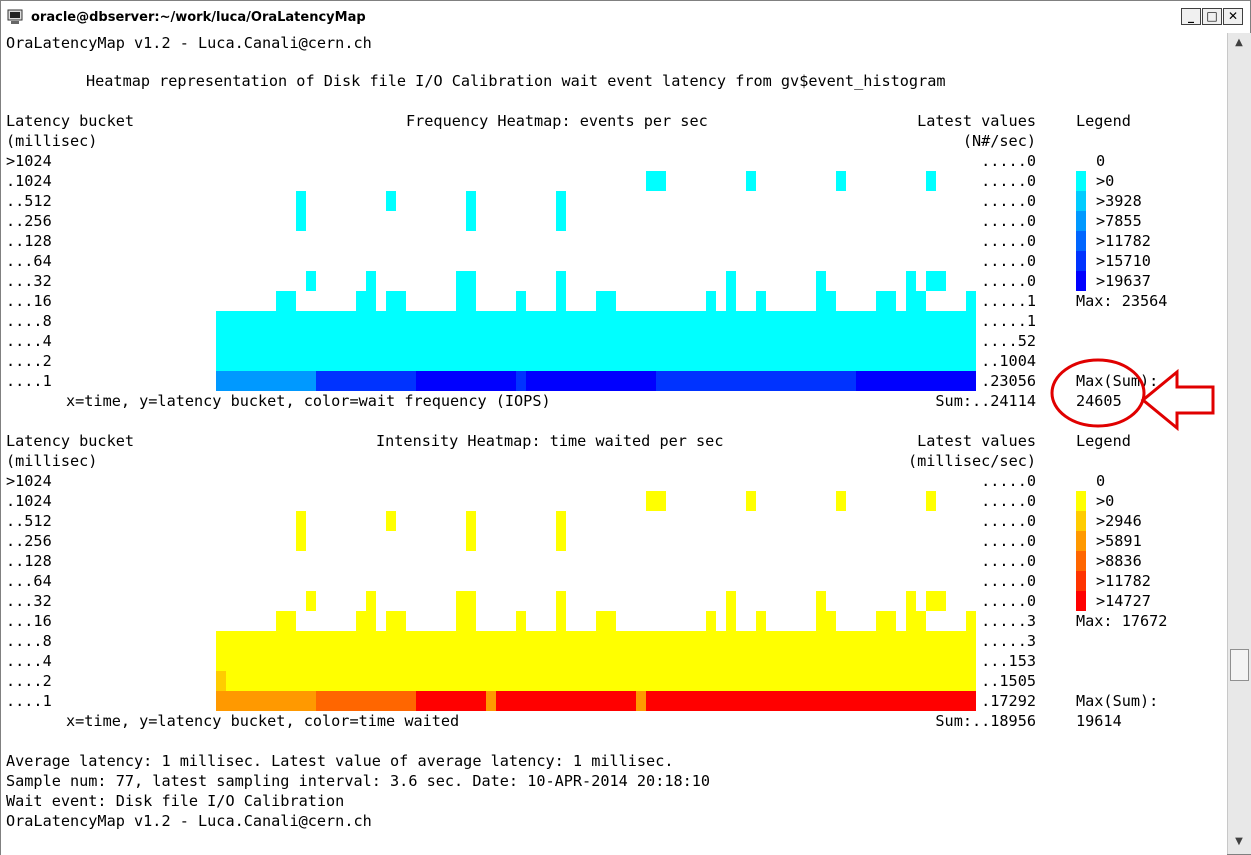 This screenshot has height=855, width=1251. What do you see at coordinates (29, 261) in the screenshot?
I see `freq-bucket-label: ...64` at bounding box center [29, 261].